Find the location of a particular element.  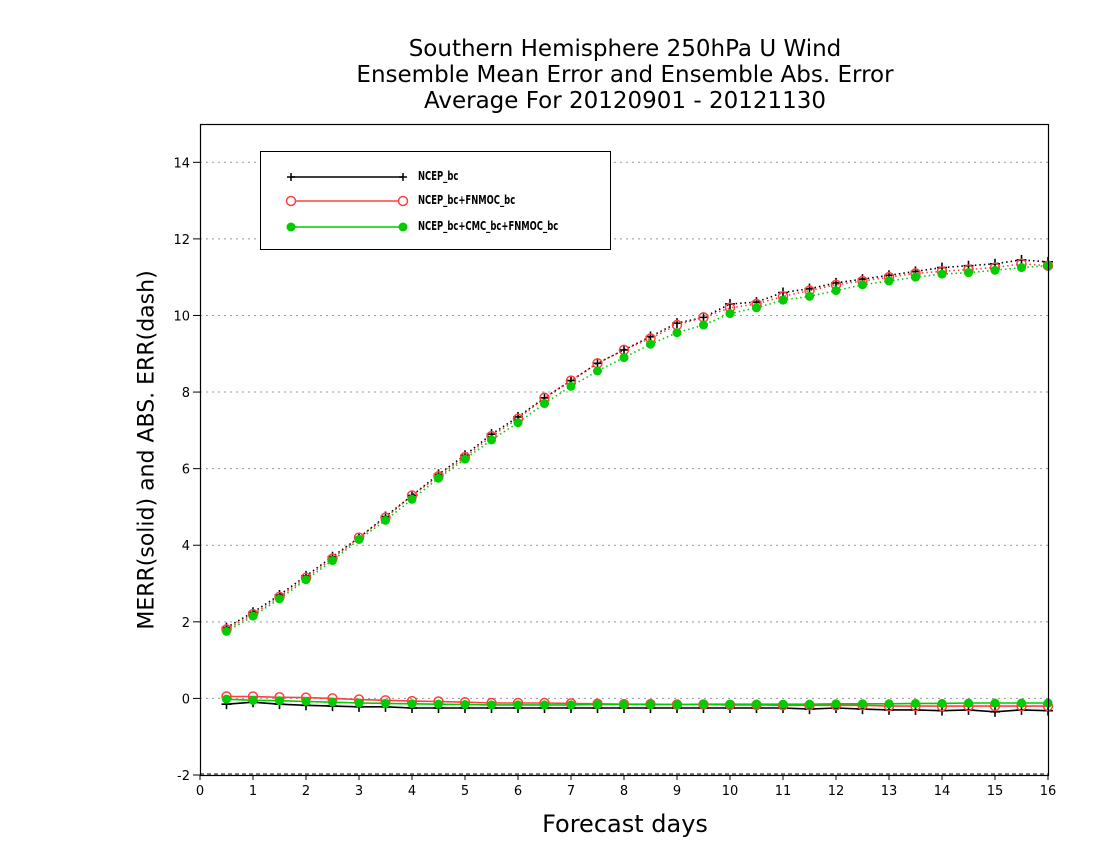

x-tick-label: 0 is located at coordinates (200, 791).